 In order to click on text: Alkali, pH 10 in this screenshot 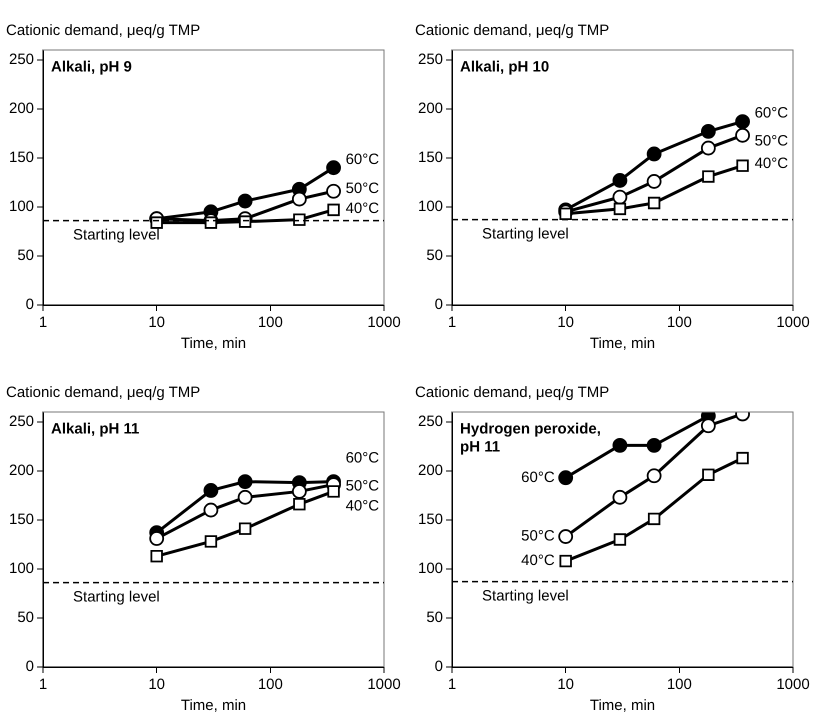, I will do `click(505, 67)`.